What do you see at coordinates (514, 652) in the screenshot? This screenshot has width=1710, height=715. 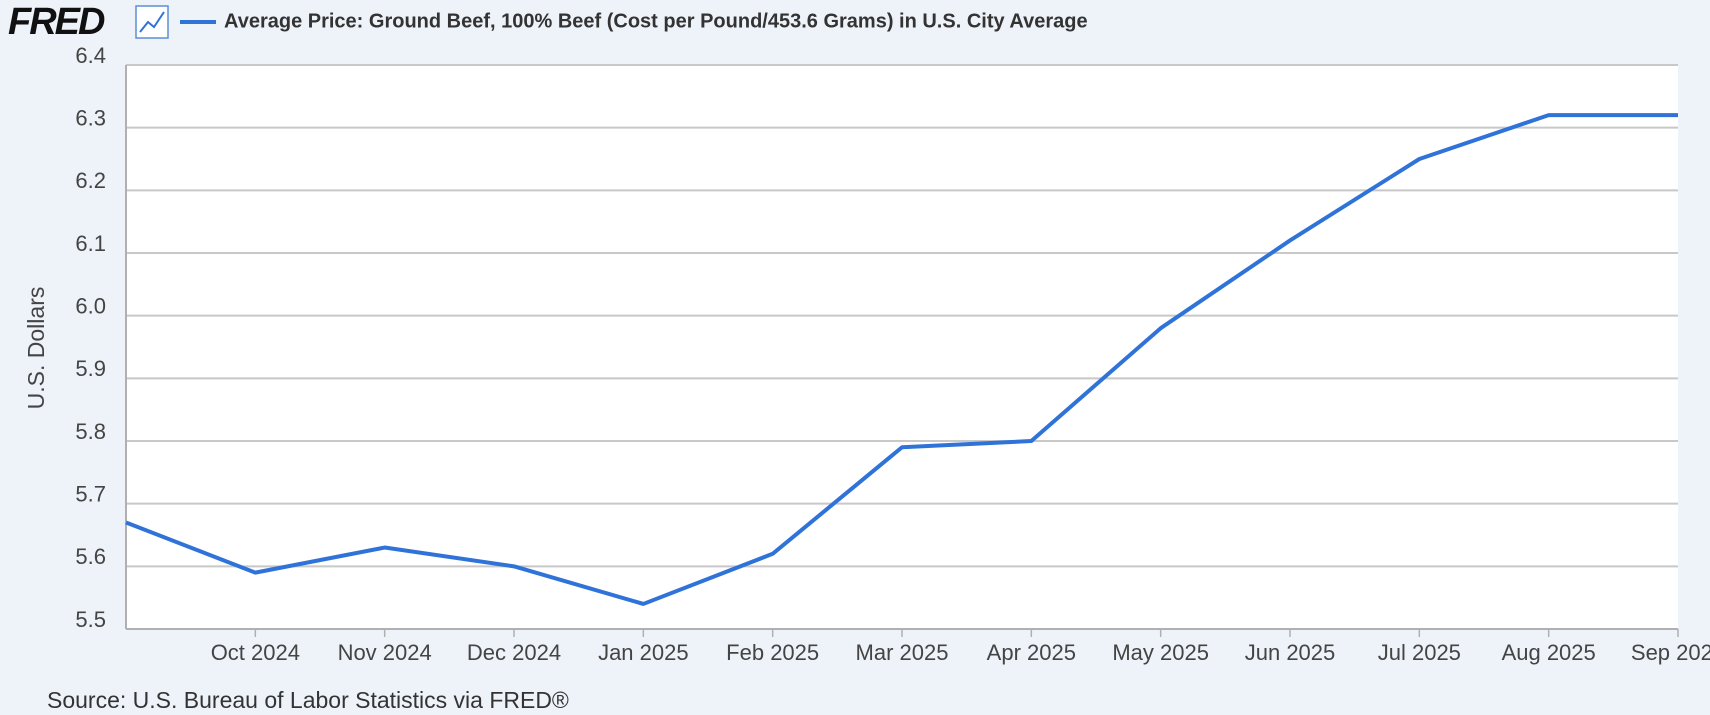 I see `x-tick-label: Dec 2024` at bounding box center [514, 652].